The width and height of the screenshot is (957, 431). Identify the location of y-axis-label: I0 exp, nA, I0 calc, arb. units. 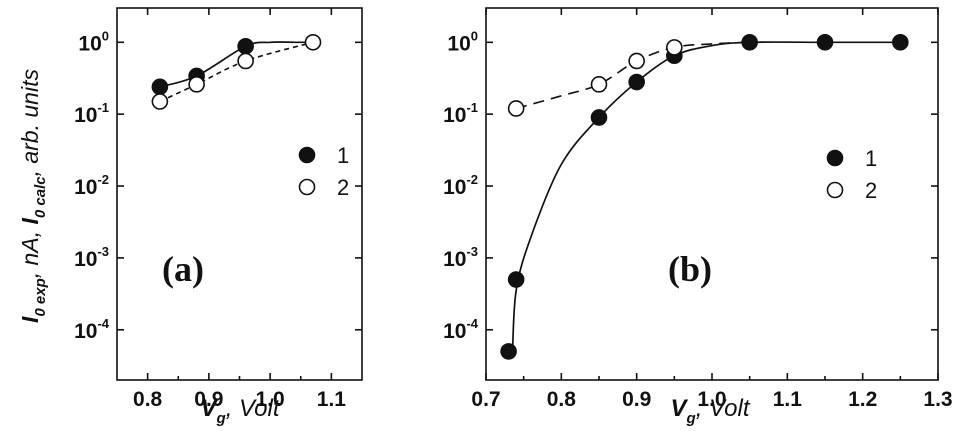
(33, 196).